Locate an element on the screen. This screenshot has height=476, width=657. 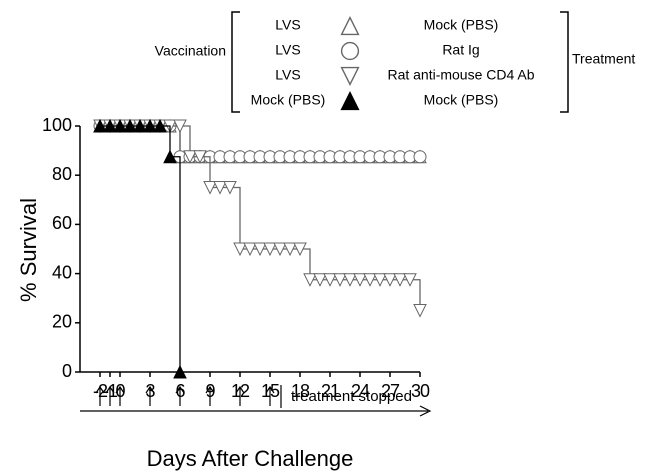
legend-treatment: Rat Ig is located at coordinates (460, 50).